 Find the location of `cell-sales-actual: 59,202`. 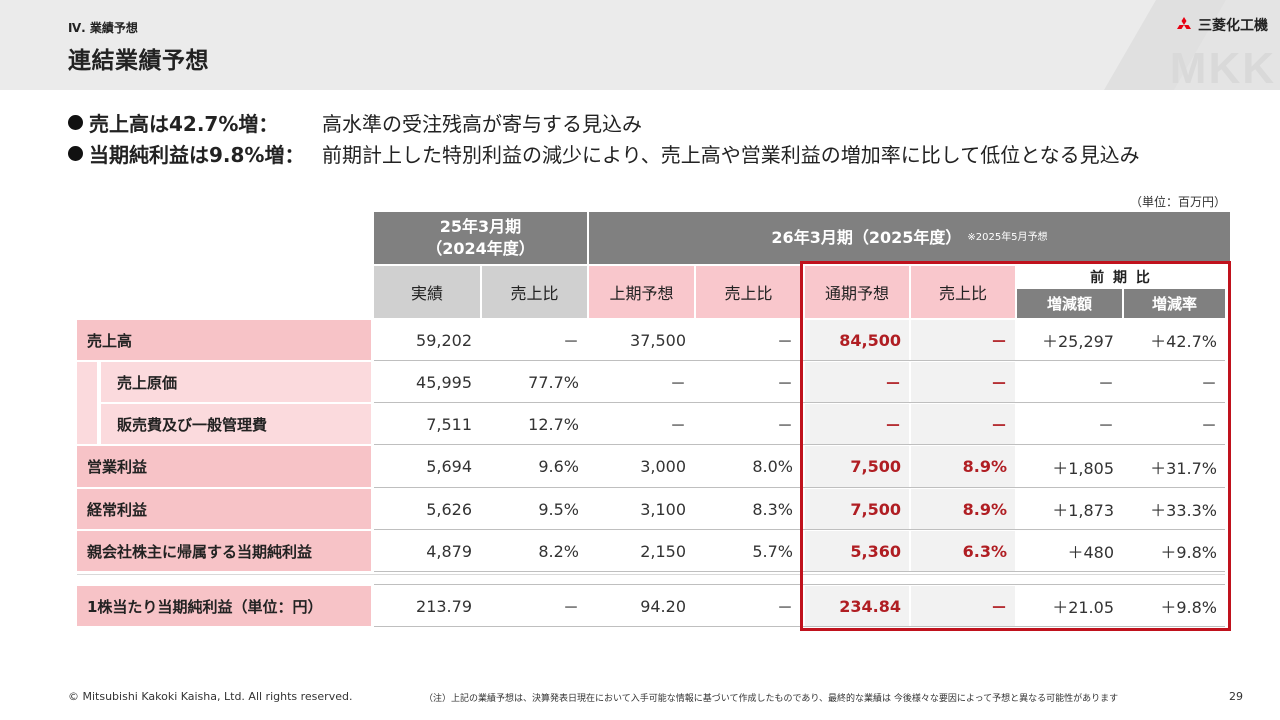

cell-sales-actual: 59,202 is located at coordinates (444, 340).